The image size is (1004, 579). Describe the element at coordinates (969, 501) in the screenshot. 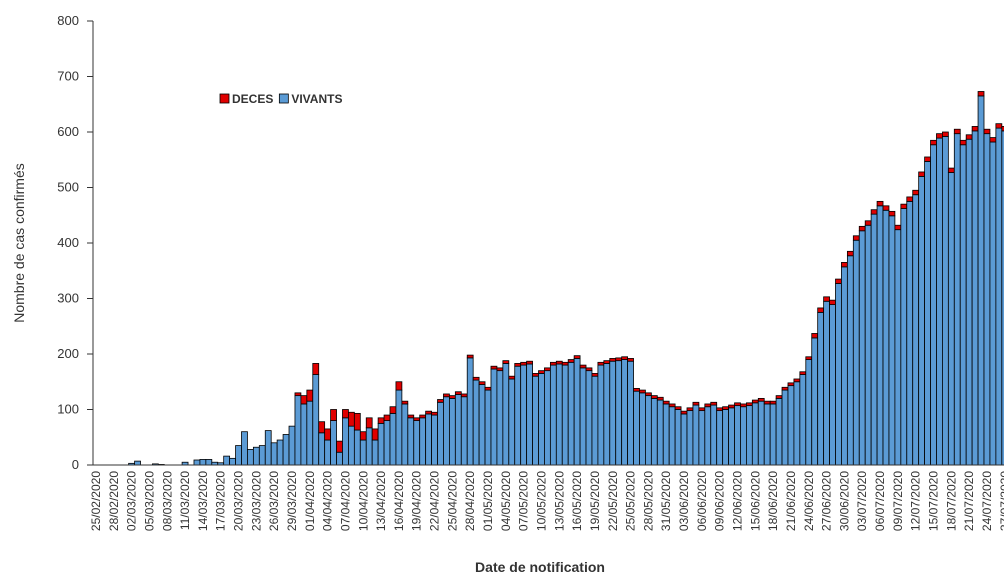

I see `x-tick-label: 21/07/2020` at that location.